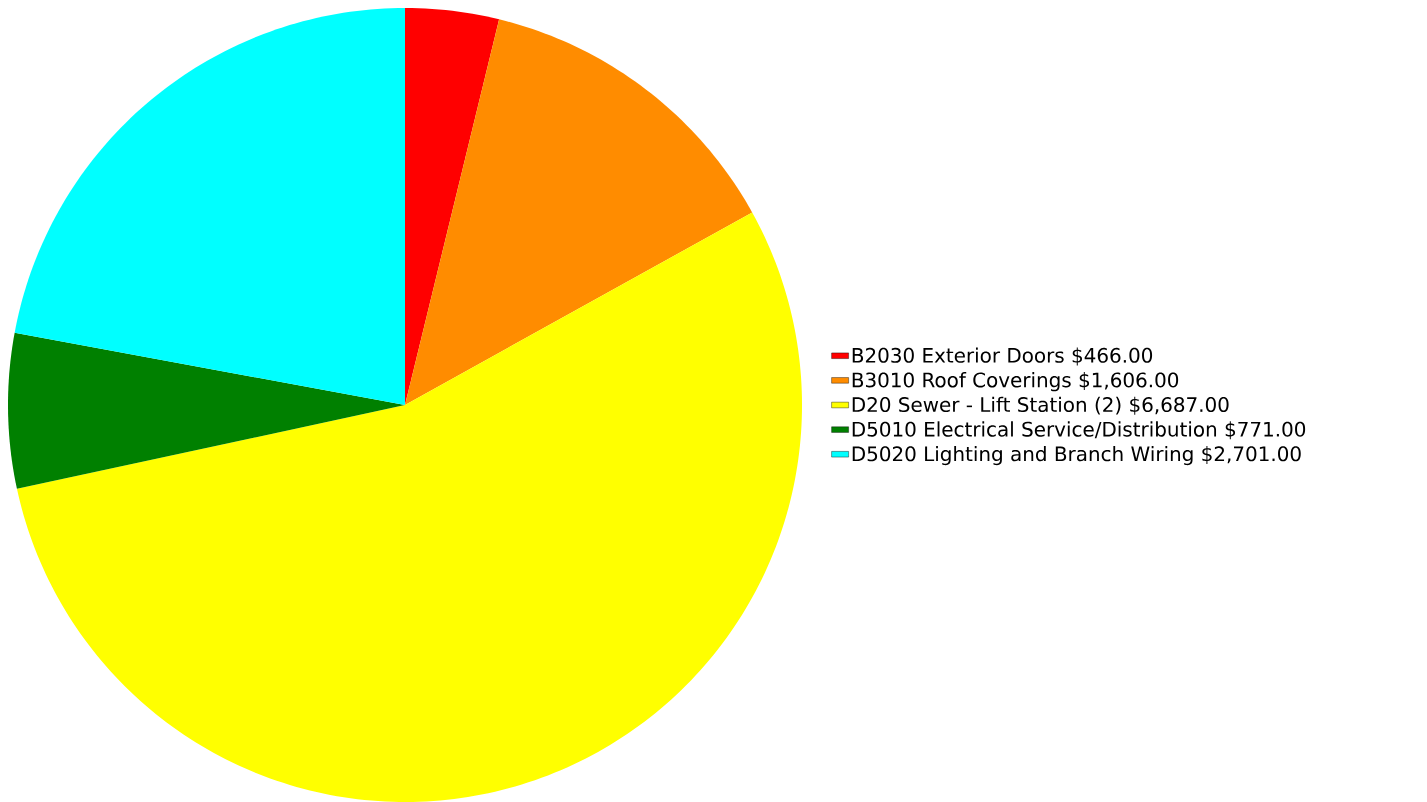 The width and height of the screenshot is (1427, 802). Describe the element at coordinates (1076, 455) in the screenshot. I see `legend-label: D5020 Lighting and Branch Wiring $2,701.00` at that location.